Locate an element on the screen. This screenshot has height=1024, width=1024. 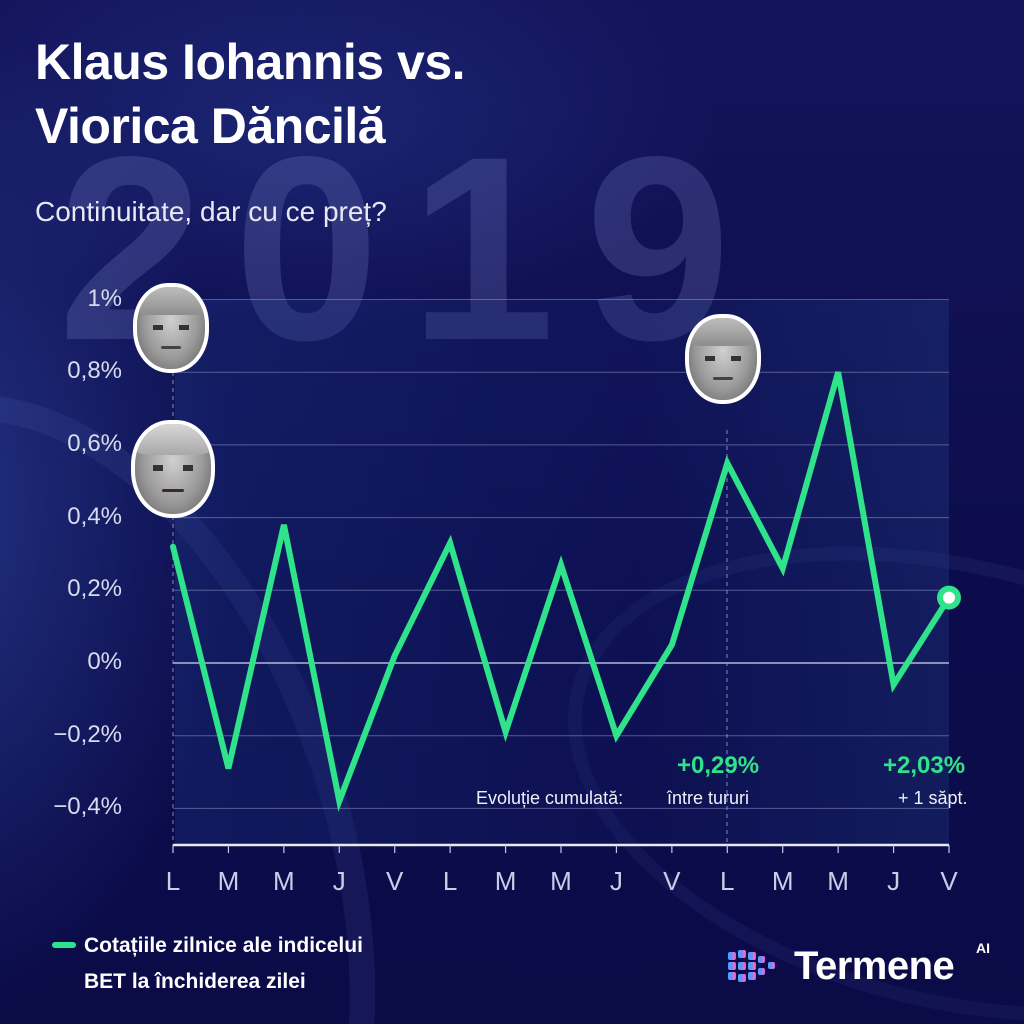
between-rounds-label: între tururi is located at coordinates (708, 798).